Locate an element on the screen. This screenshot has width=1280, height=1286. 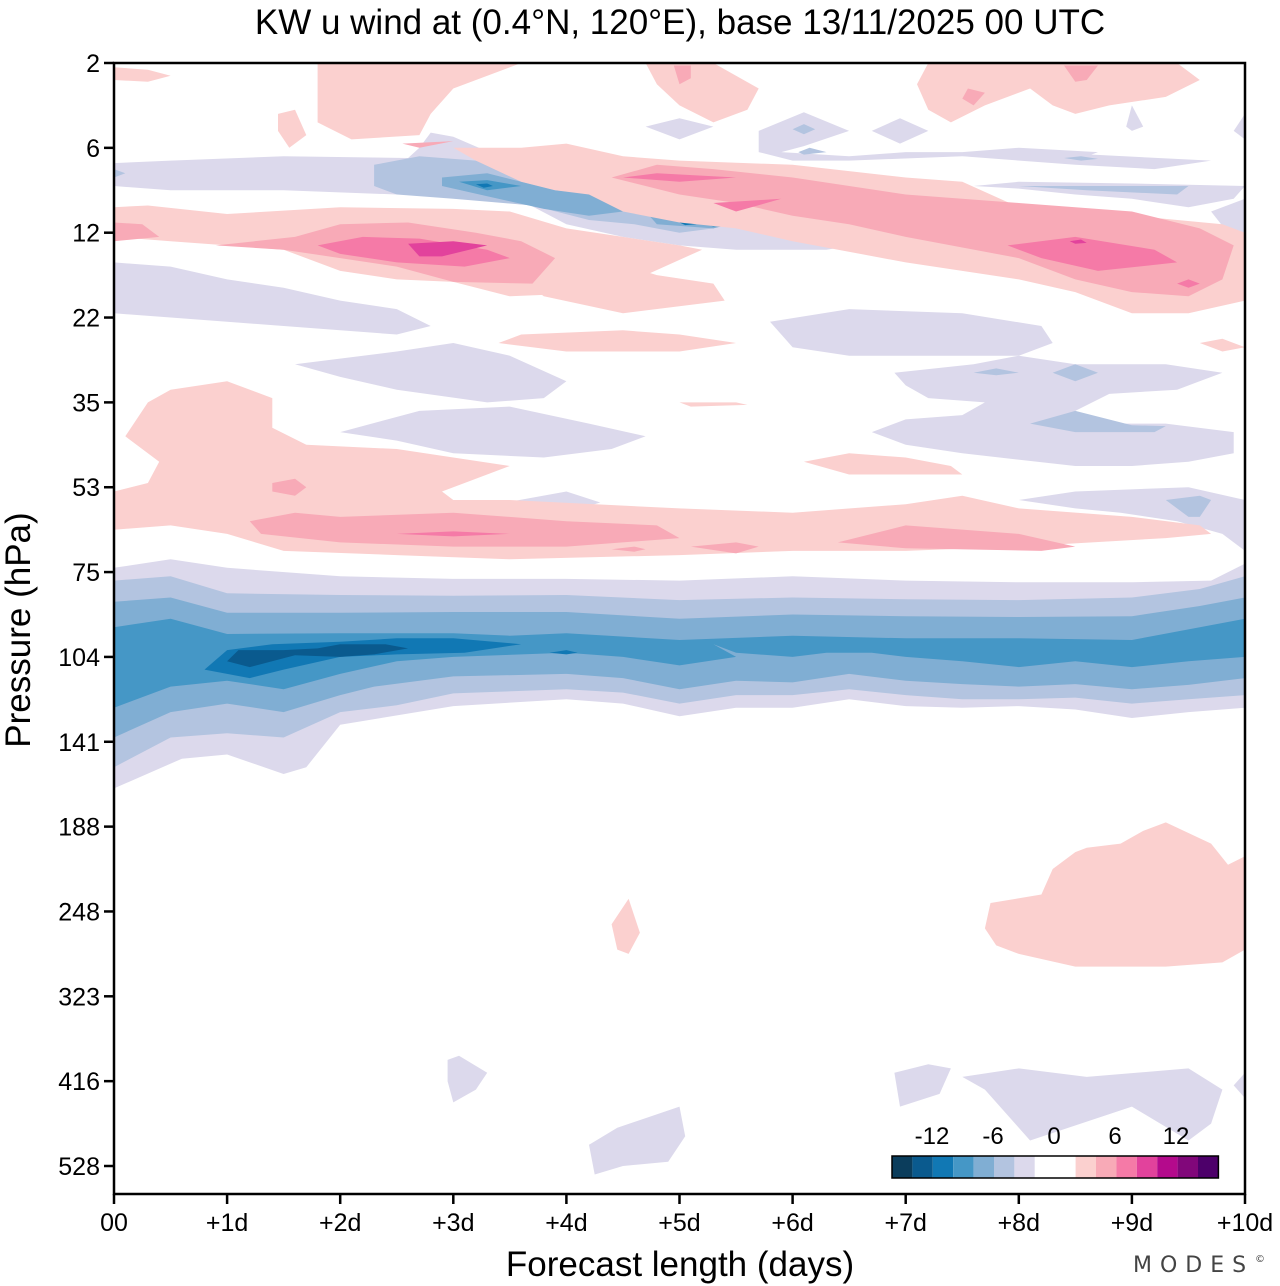
y-tick-label: 22 is located at coordinates (86, 319).